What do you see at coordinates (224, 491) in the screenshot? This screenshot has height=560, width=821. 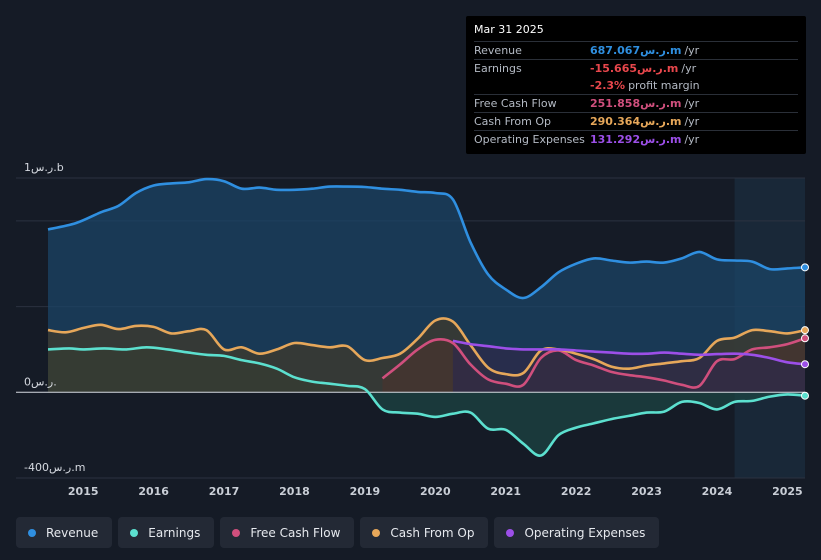 I see `x-tick-label: 2017` at bounding box center [224, 491].